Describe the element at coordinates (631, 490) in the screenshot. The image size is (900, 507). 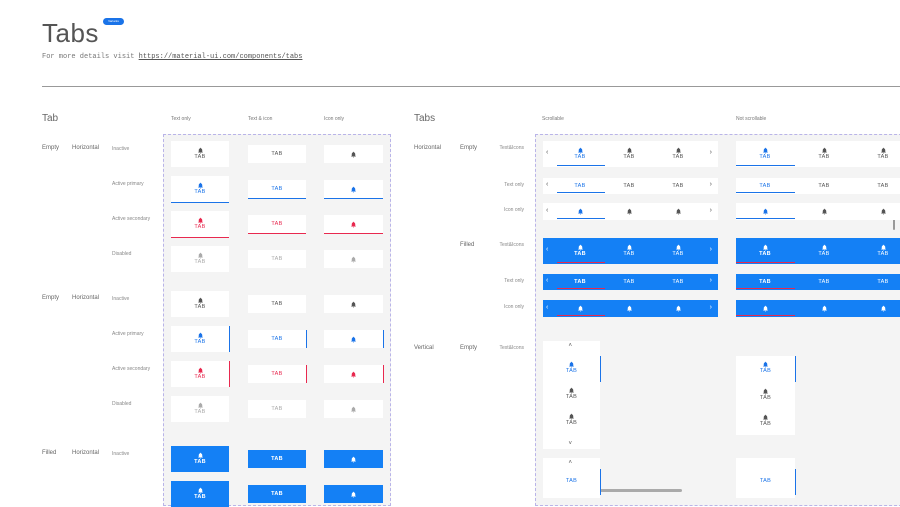
I see `horizontal-scrollbar` at that location.